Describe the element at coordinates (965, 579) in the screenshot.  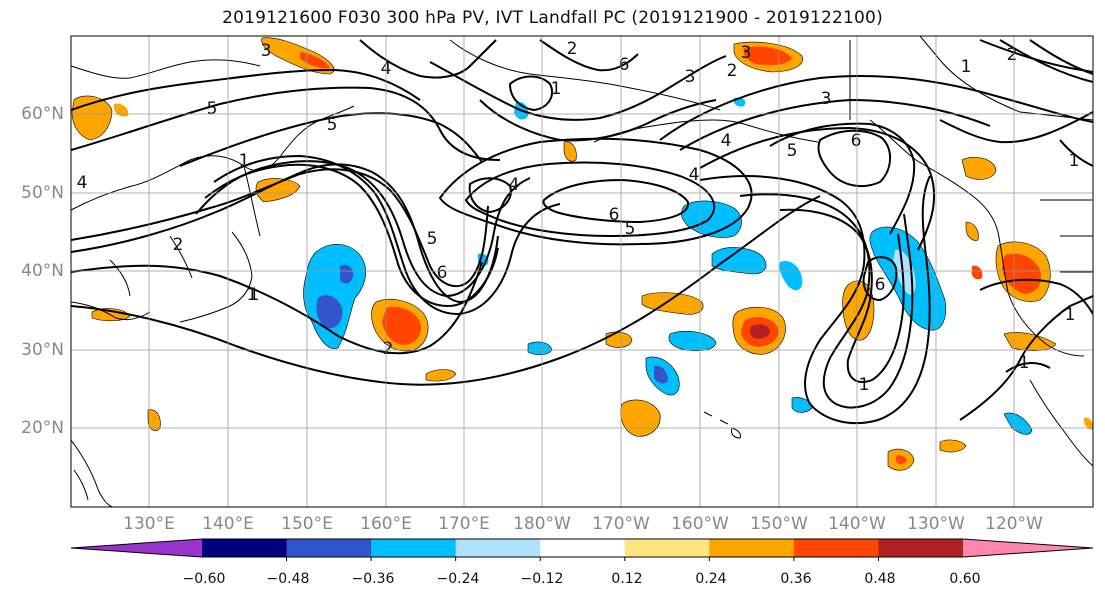
I see `colorbar-tick-label: 0.60` at that location.